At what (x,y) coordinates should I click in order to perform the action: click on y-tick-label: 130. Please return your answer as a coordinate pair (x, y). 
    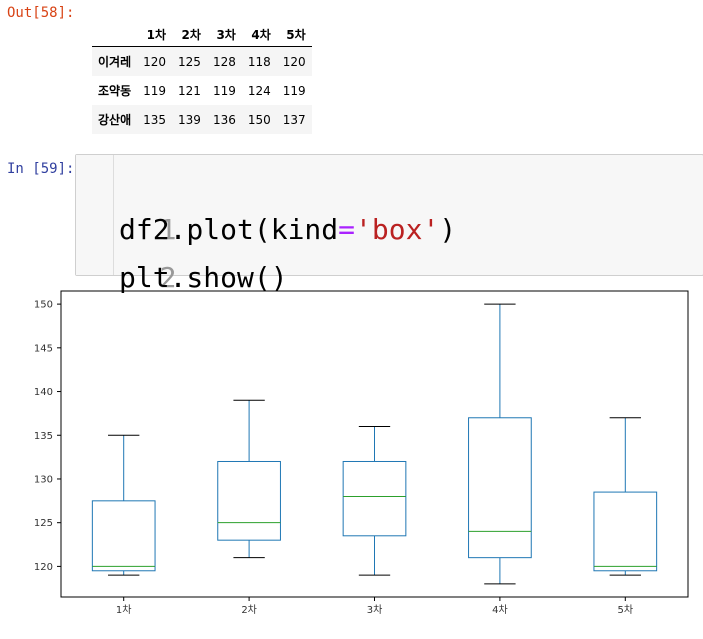
    Looking at the image, I should click on (43, 479).